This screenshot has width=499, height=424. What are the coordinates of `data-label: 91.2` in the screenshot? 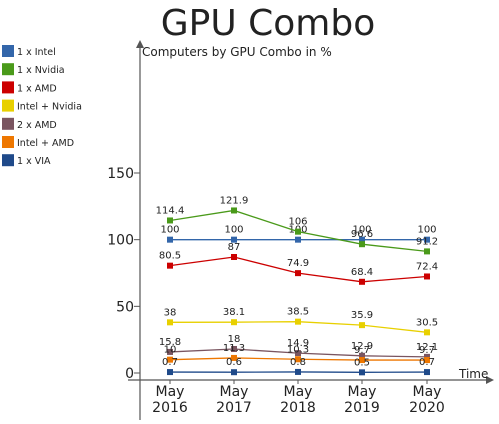 It's located at (427, 241).